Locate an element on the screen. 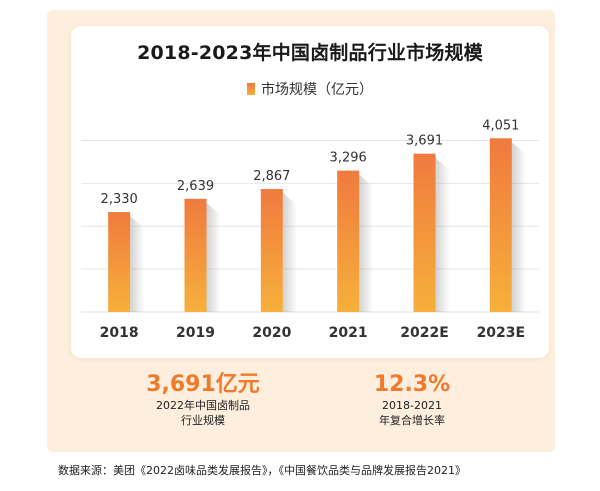 Image resolution: width=600 pixels, height=491 pixels. kpi-desc-line1: 2022年中国卤制品 is located at coordinates (203, 405).